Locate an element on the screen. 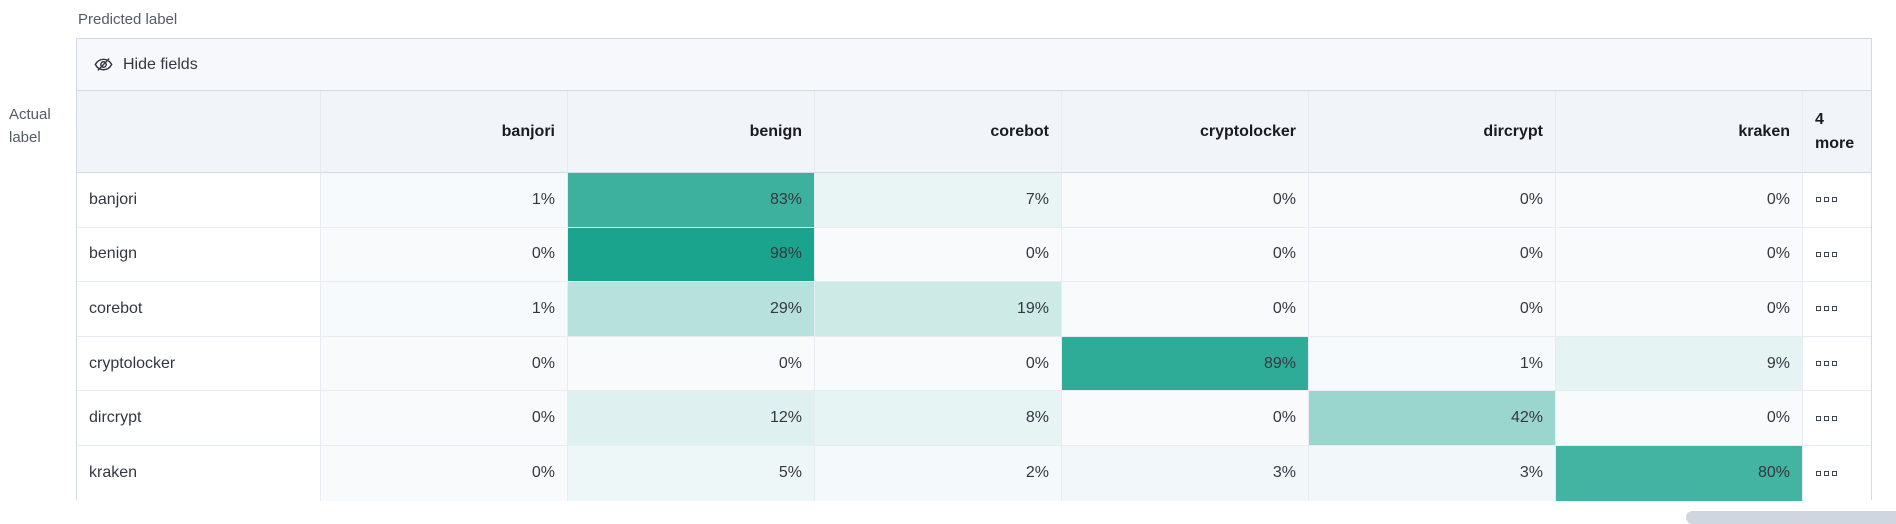 The width and height of the screenshot is (1896, 524). column-header-banjori: banjori is located at coordinates (444, 132).